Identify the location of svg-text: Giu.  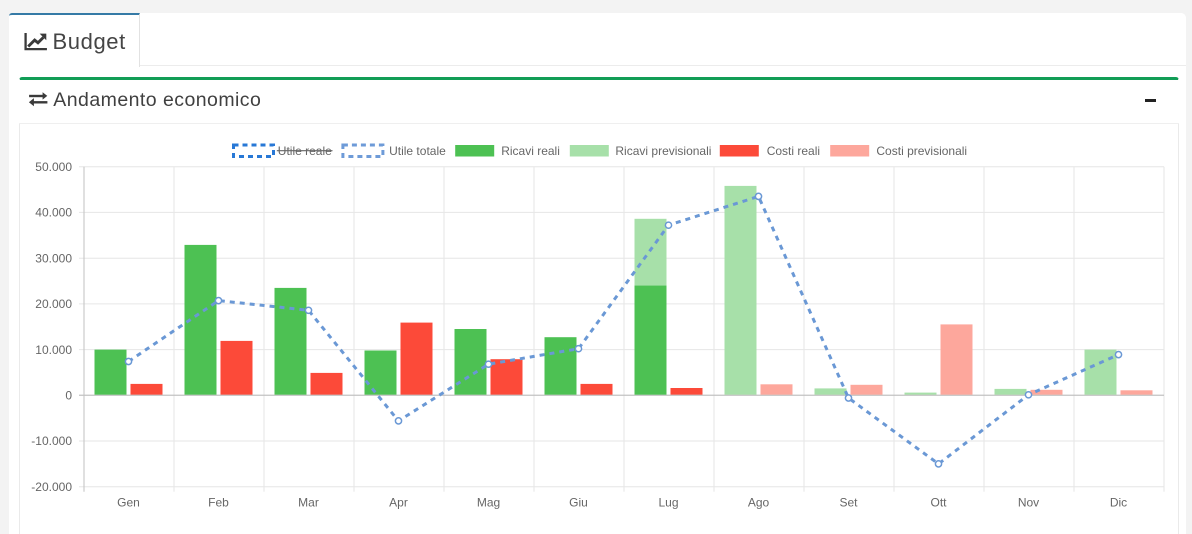
(578, 503).